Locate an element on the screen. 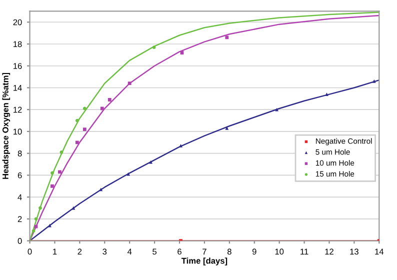  x-tick-label: 3 is located at coordinates (104, 251).